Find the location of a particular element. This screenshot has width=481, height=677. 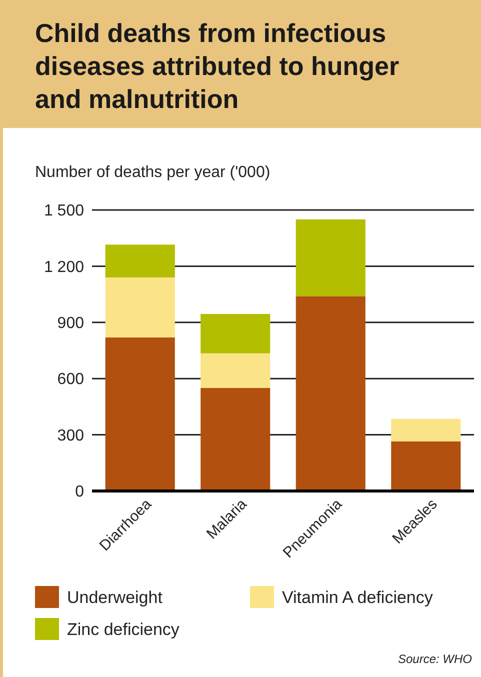

y-tick-label: 1 500 is located at coordinates (64, 211).